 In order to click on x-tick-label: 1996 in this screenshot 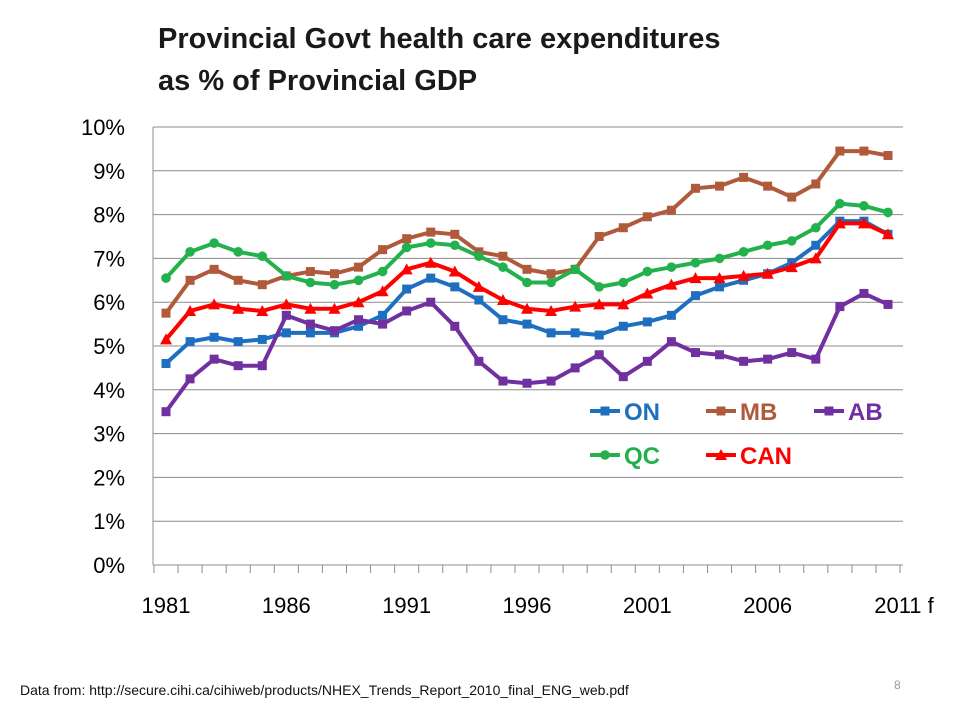, I will do `click(527, 605)`.